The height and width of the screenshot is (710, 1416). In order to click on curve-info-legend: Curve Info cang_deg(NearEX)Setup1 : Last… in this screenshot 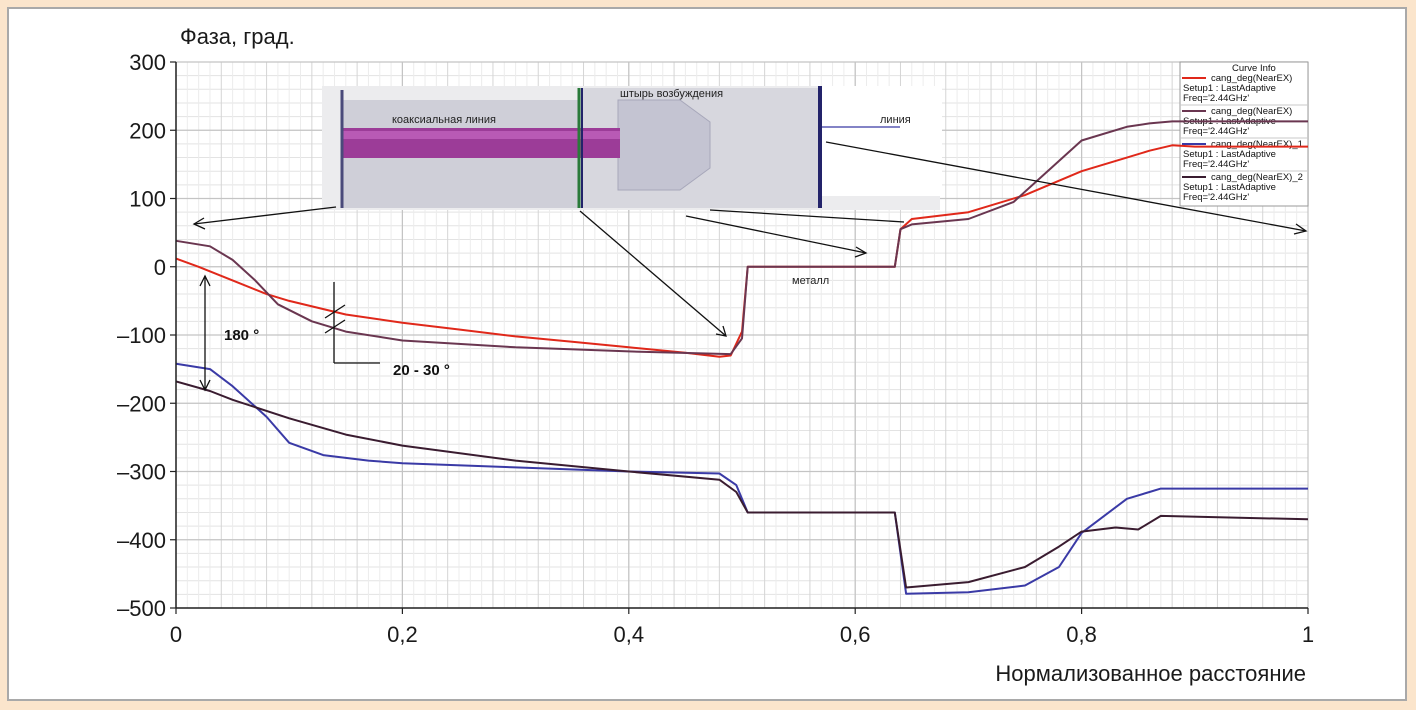, I will do `click(1244, 134)`.